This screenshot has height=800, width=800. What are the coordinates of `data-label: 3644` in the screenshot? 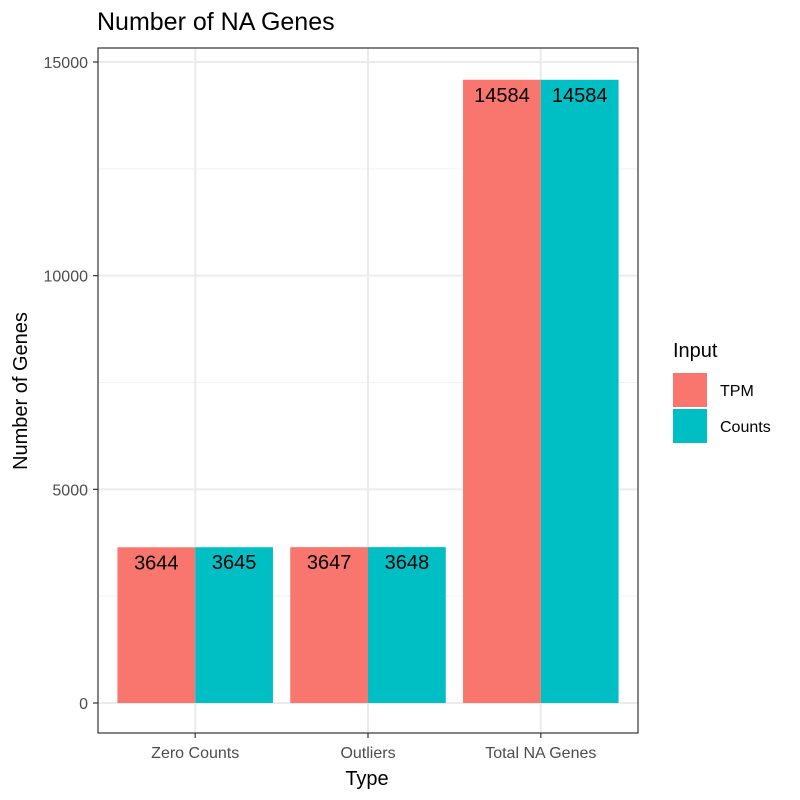 It's located at (156, 563).